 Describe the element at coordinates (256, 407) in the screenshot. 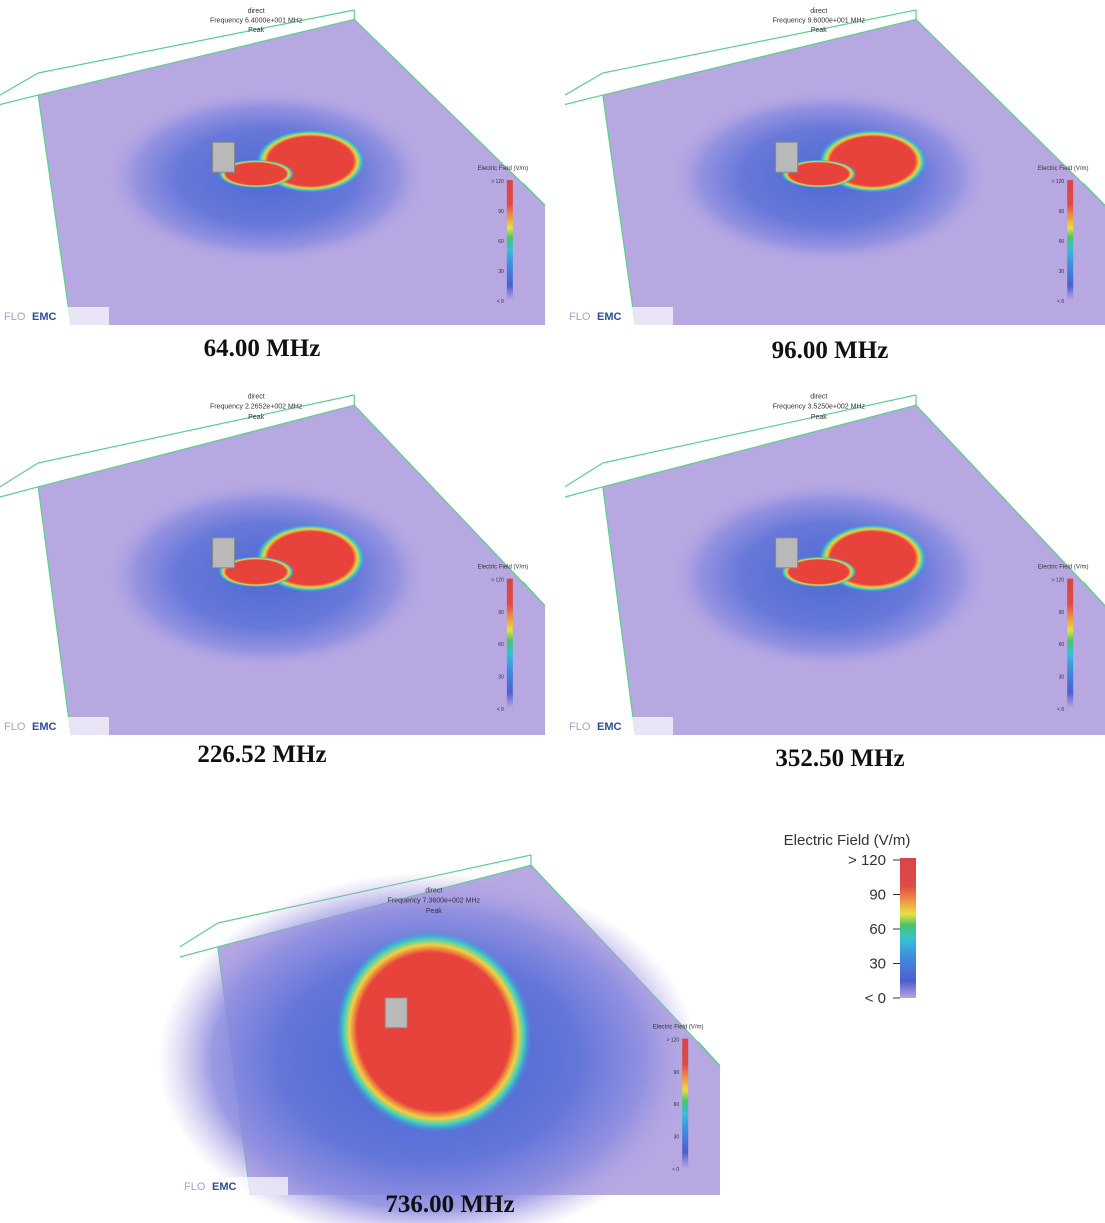

I see `panel-header: Frequency 2.2652e+002 MHz` at that location.